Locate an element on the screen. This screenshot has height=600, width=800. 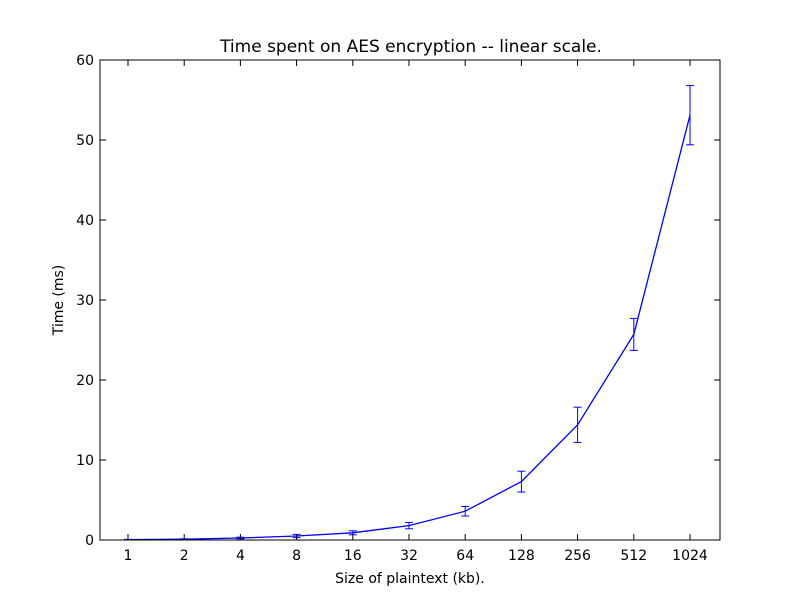
x-tick-label: 128 is located at coordinates (521, 556).